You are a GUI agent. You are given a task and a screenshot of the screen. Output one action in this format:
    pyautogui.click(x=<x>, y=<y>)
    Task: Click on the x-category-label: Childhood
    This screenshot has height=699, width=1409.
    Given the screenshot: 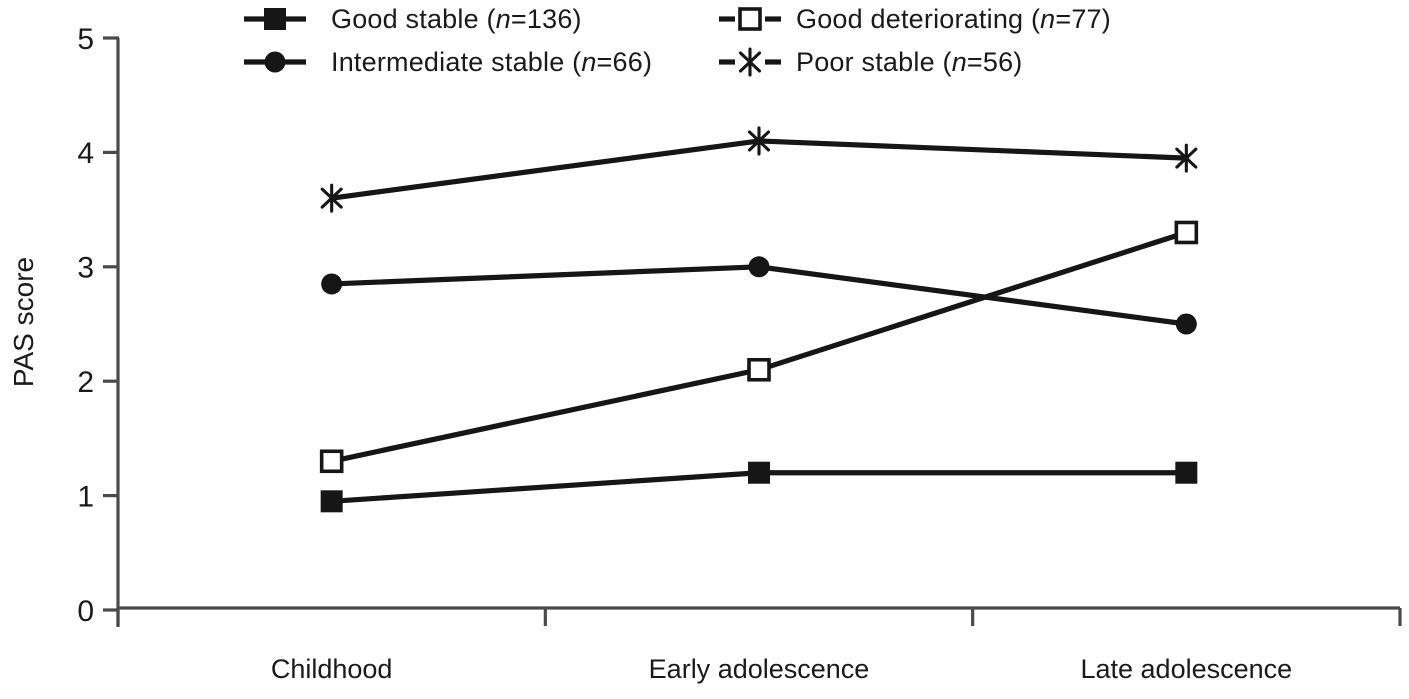 What is the action you would take?
    pyautogui.click(x=332, y=669)
    